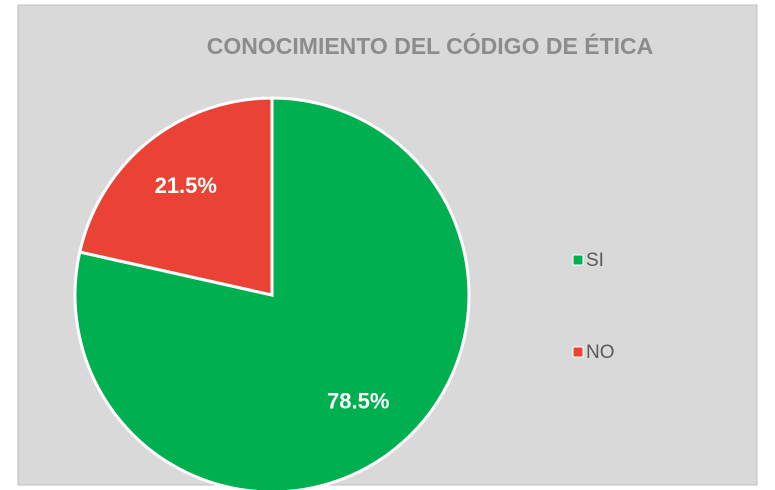 This screenshot has height=490, width=775. What do you see at coordinates (600, 352) in the screenshot?
I see `legend-label: NO` at bounding box center [600, 352].